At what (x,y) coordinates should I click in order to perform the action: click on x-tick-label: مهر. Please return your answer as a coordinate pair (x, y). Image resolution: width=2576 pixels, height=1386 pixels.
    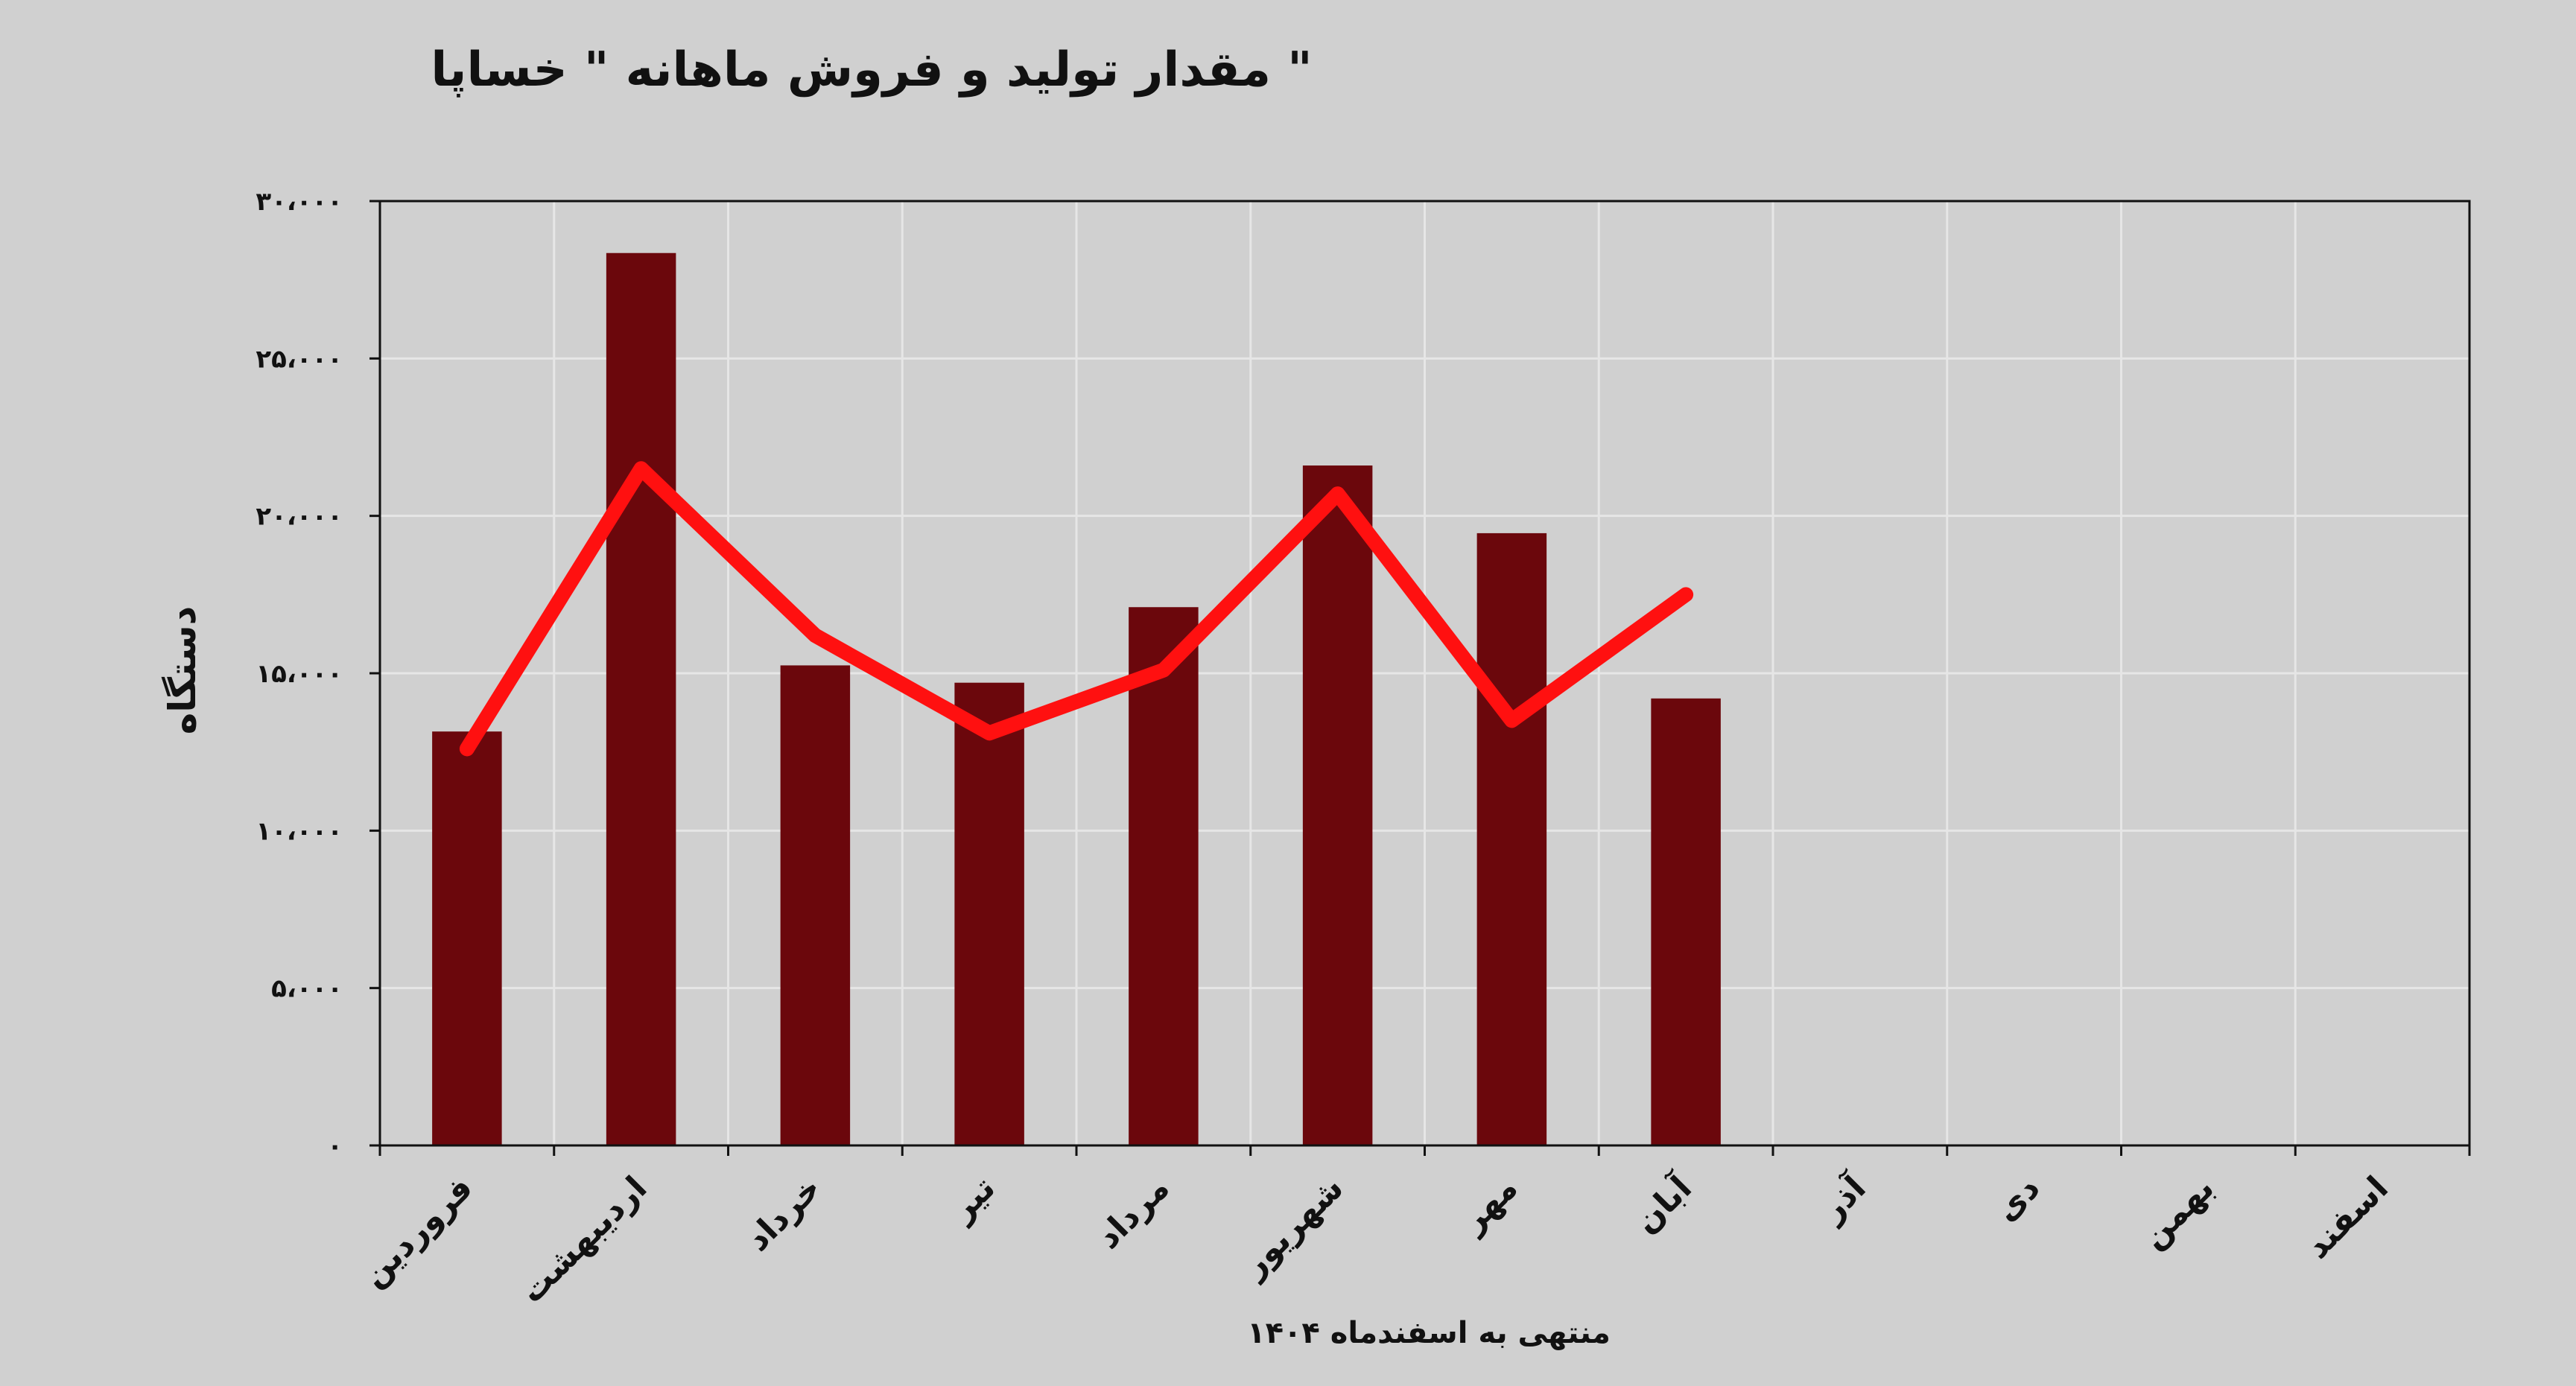
    Looking at the image, I should click on (1489, 1205).